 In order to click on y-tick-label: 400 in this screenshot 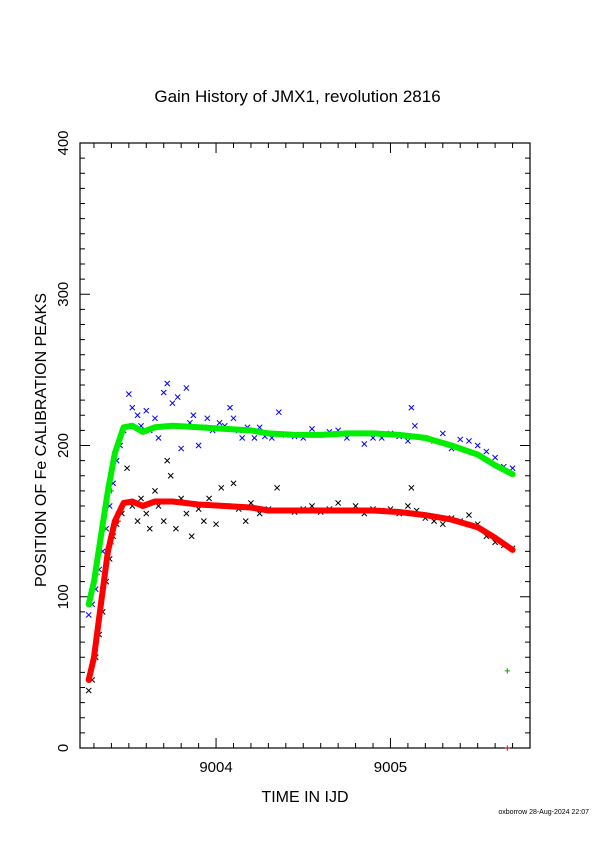, I will do `click(63, 142)`.